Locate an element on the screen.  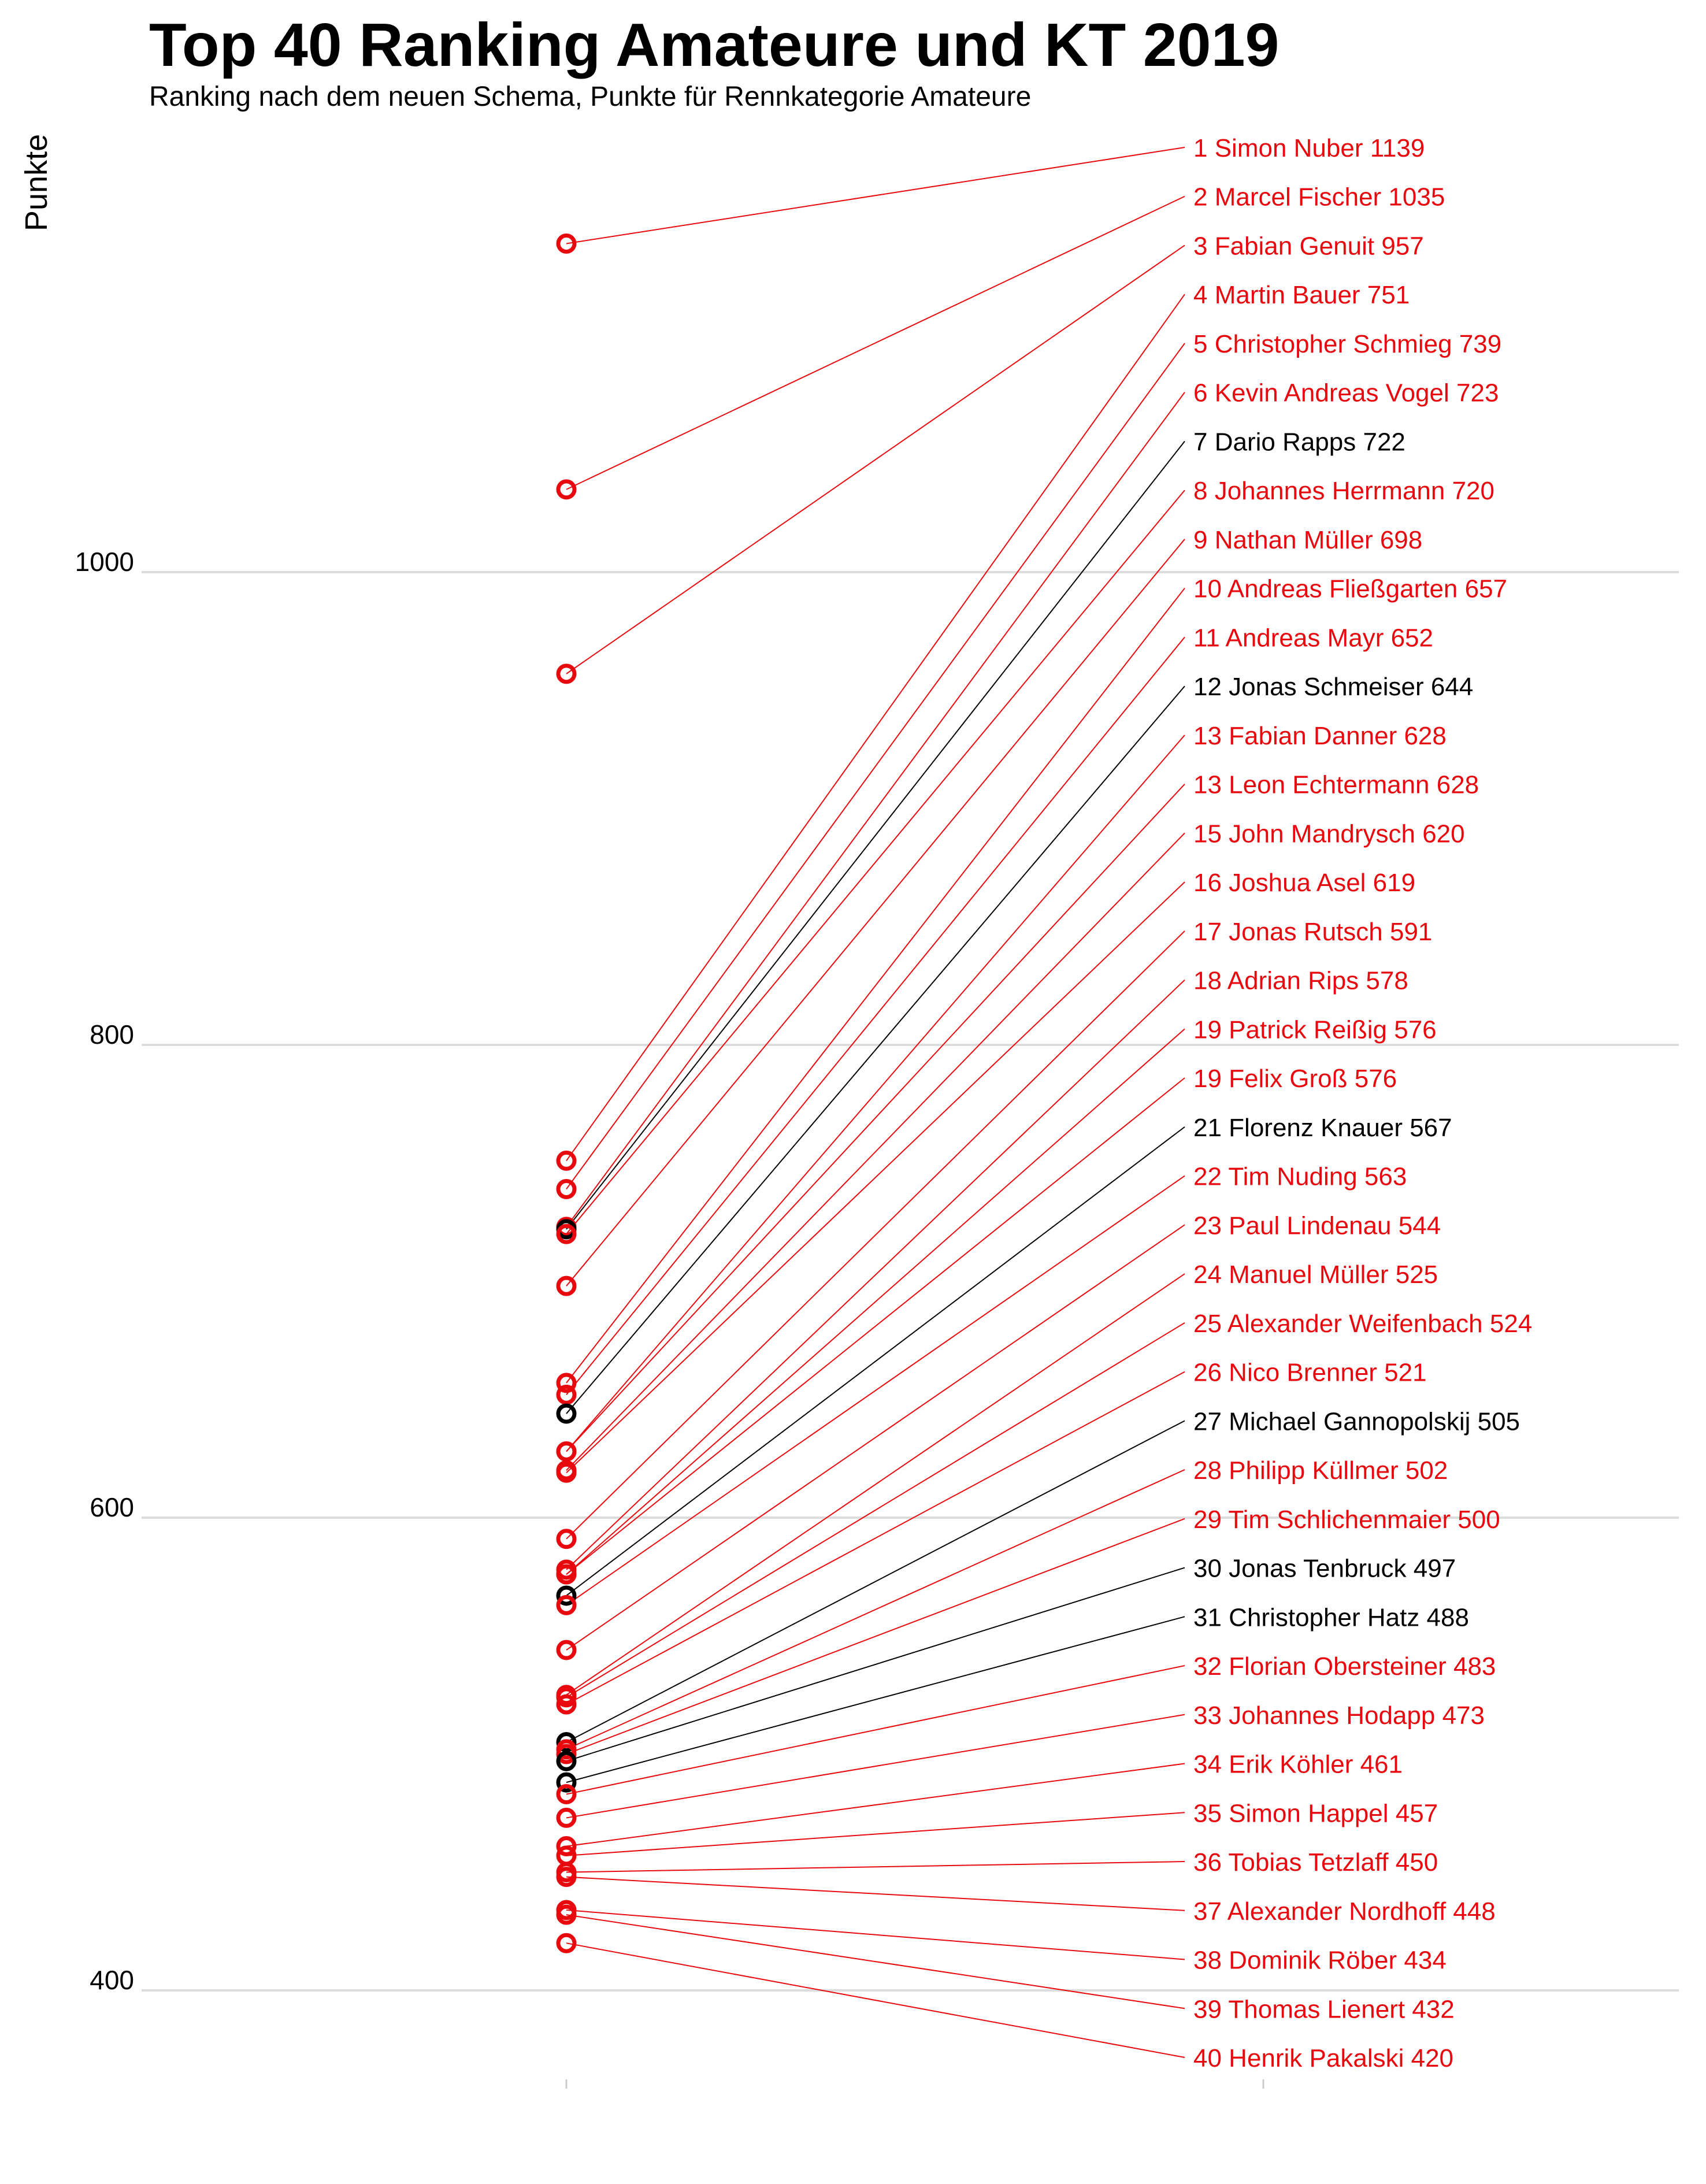
point-label-21: 21 Florenz Knauer 567 is located at coordinates (1322, 1128).